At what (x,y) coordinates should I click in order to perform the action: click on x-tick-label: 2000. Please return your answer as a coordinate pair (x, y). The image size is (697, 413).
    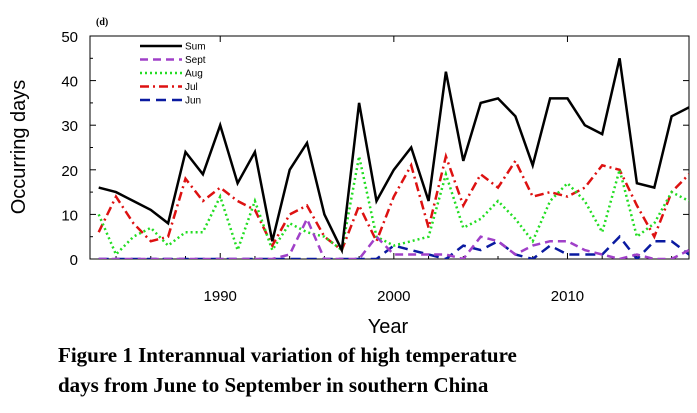
    Looking at the image, I should click on (393, 296).